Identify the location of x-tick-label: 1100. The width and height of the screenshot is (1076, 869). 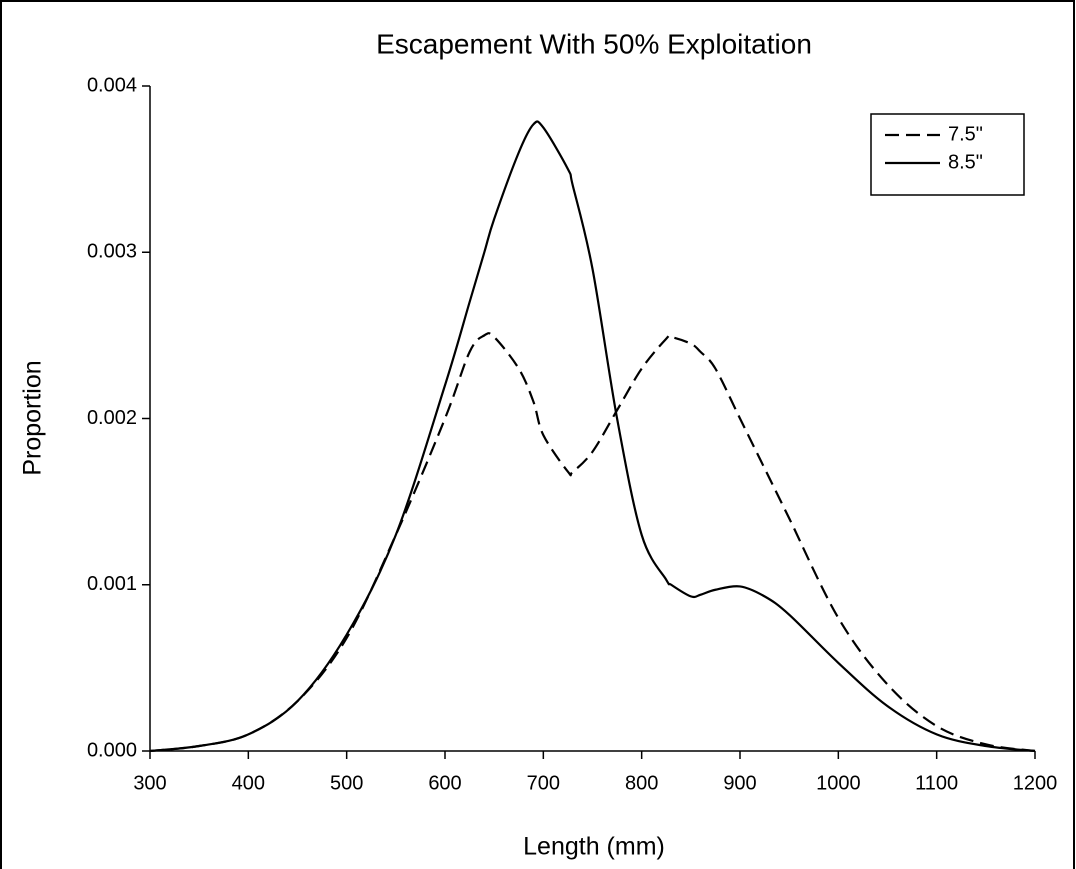
(936, 783).